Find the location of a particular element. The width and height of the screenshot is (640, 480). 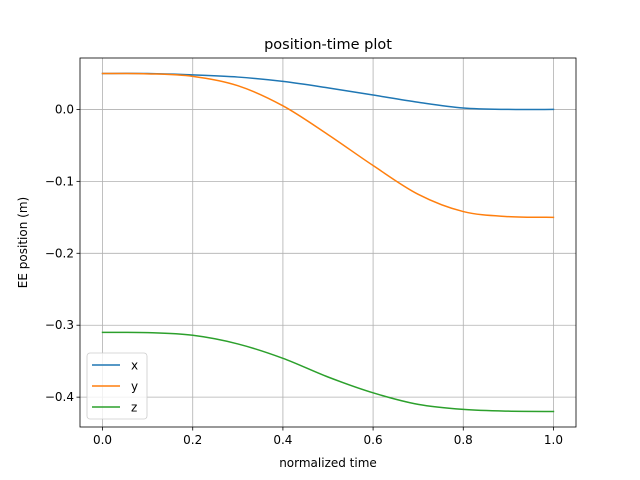

legend-label-x: x is located at coordinates (134, 366).